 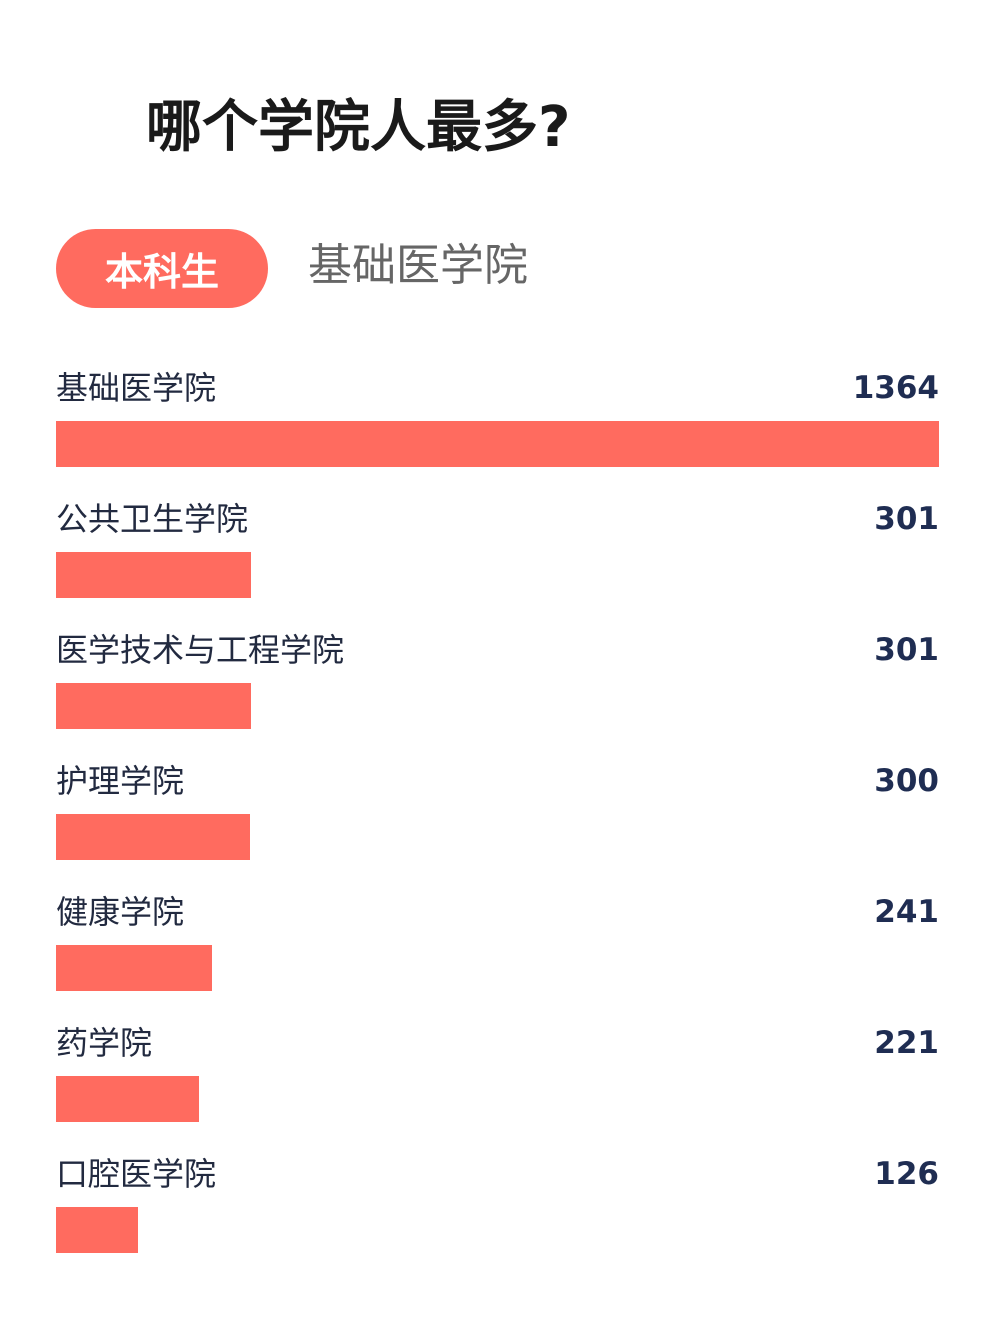 I want to click on bar-label: 健康学院, so click(x=120, y=912).